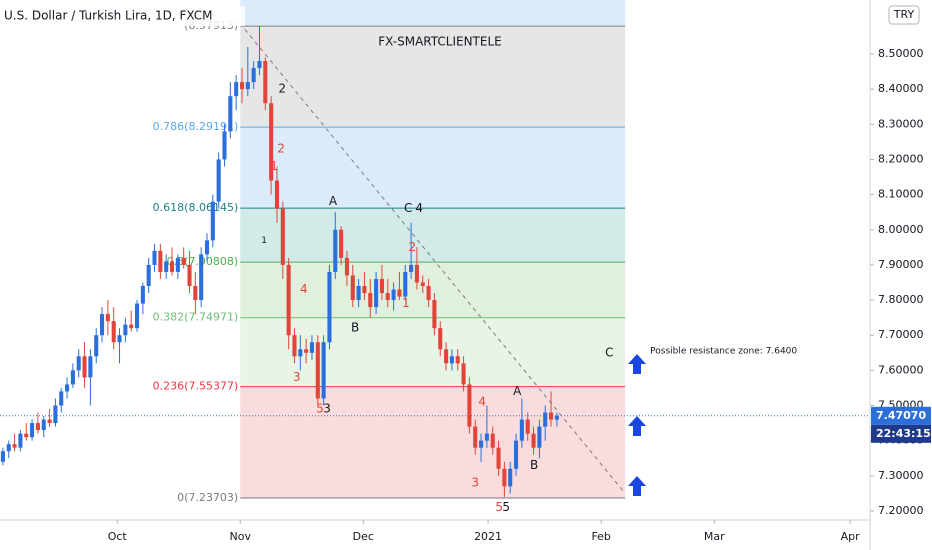 The height and width of the screenshot is (550, 932). What do you see at coordinates (333, 201) in the screenshot?
I see `wave-label: A` at bounding box center [333, 201].